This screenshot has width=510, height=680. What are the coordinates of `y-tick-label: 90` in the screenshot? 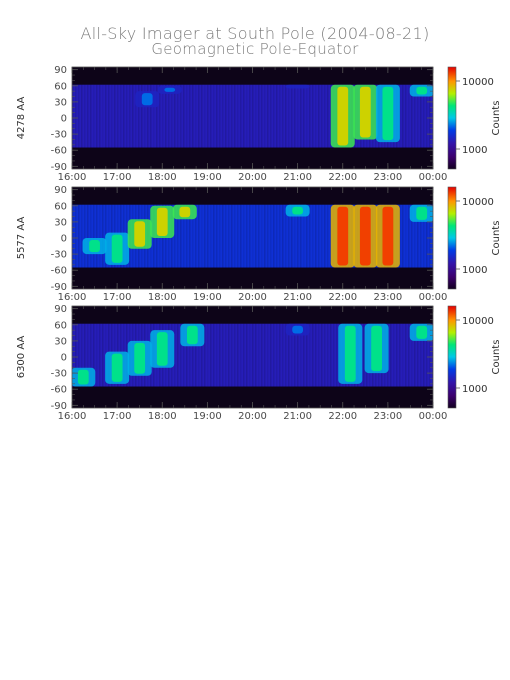 It's located at (60, 70).